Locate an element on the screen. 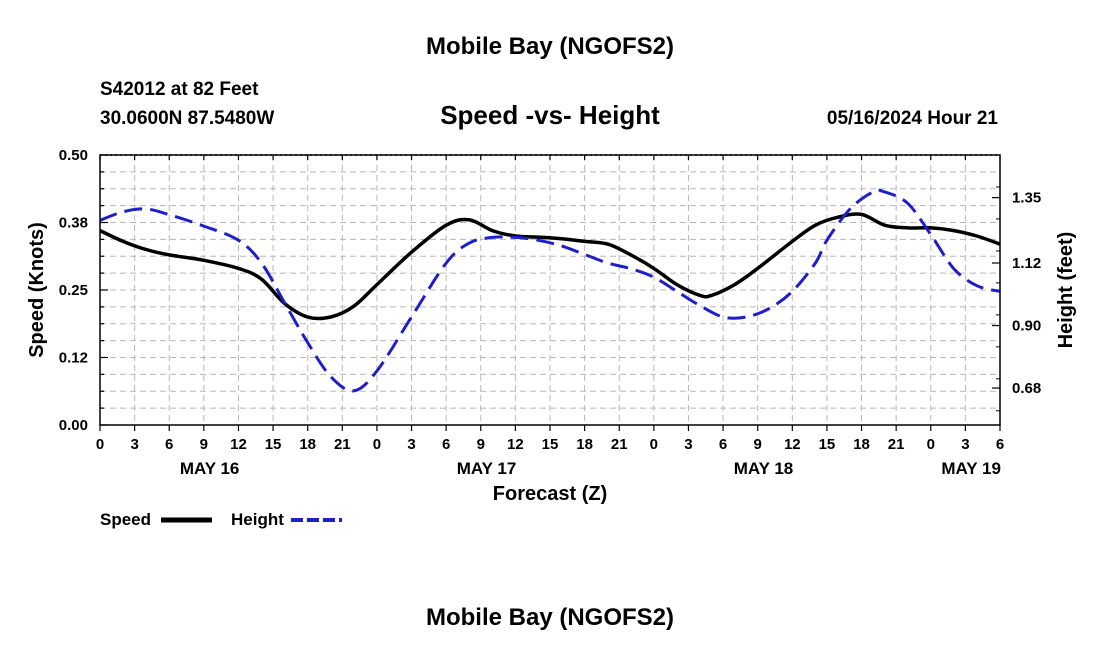  station-label: S42012 at 82 Feet is located at coordinates (179, 89).